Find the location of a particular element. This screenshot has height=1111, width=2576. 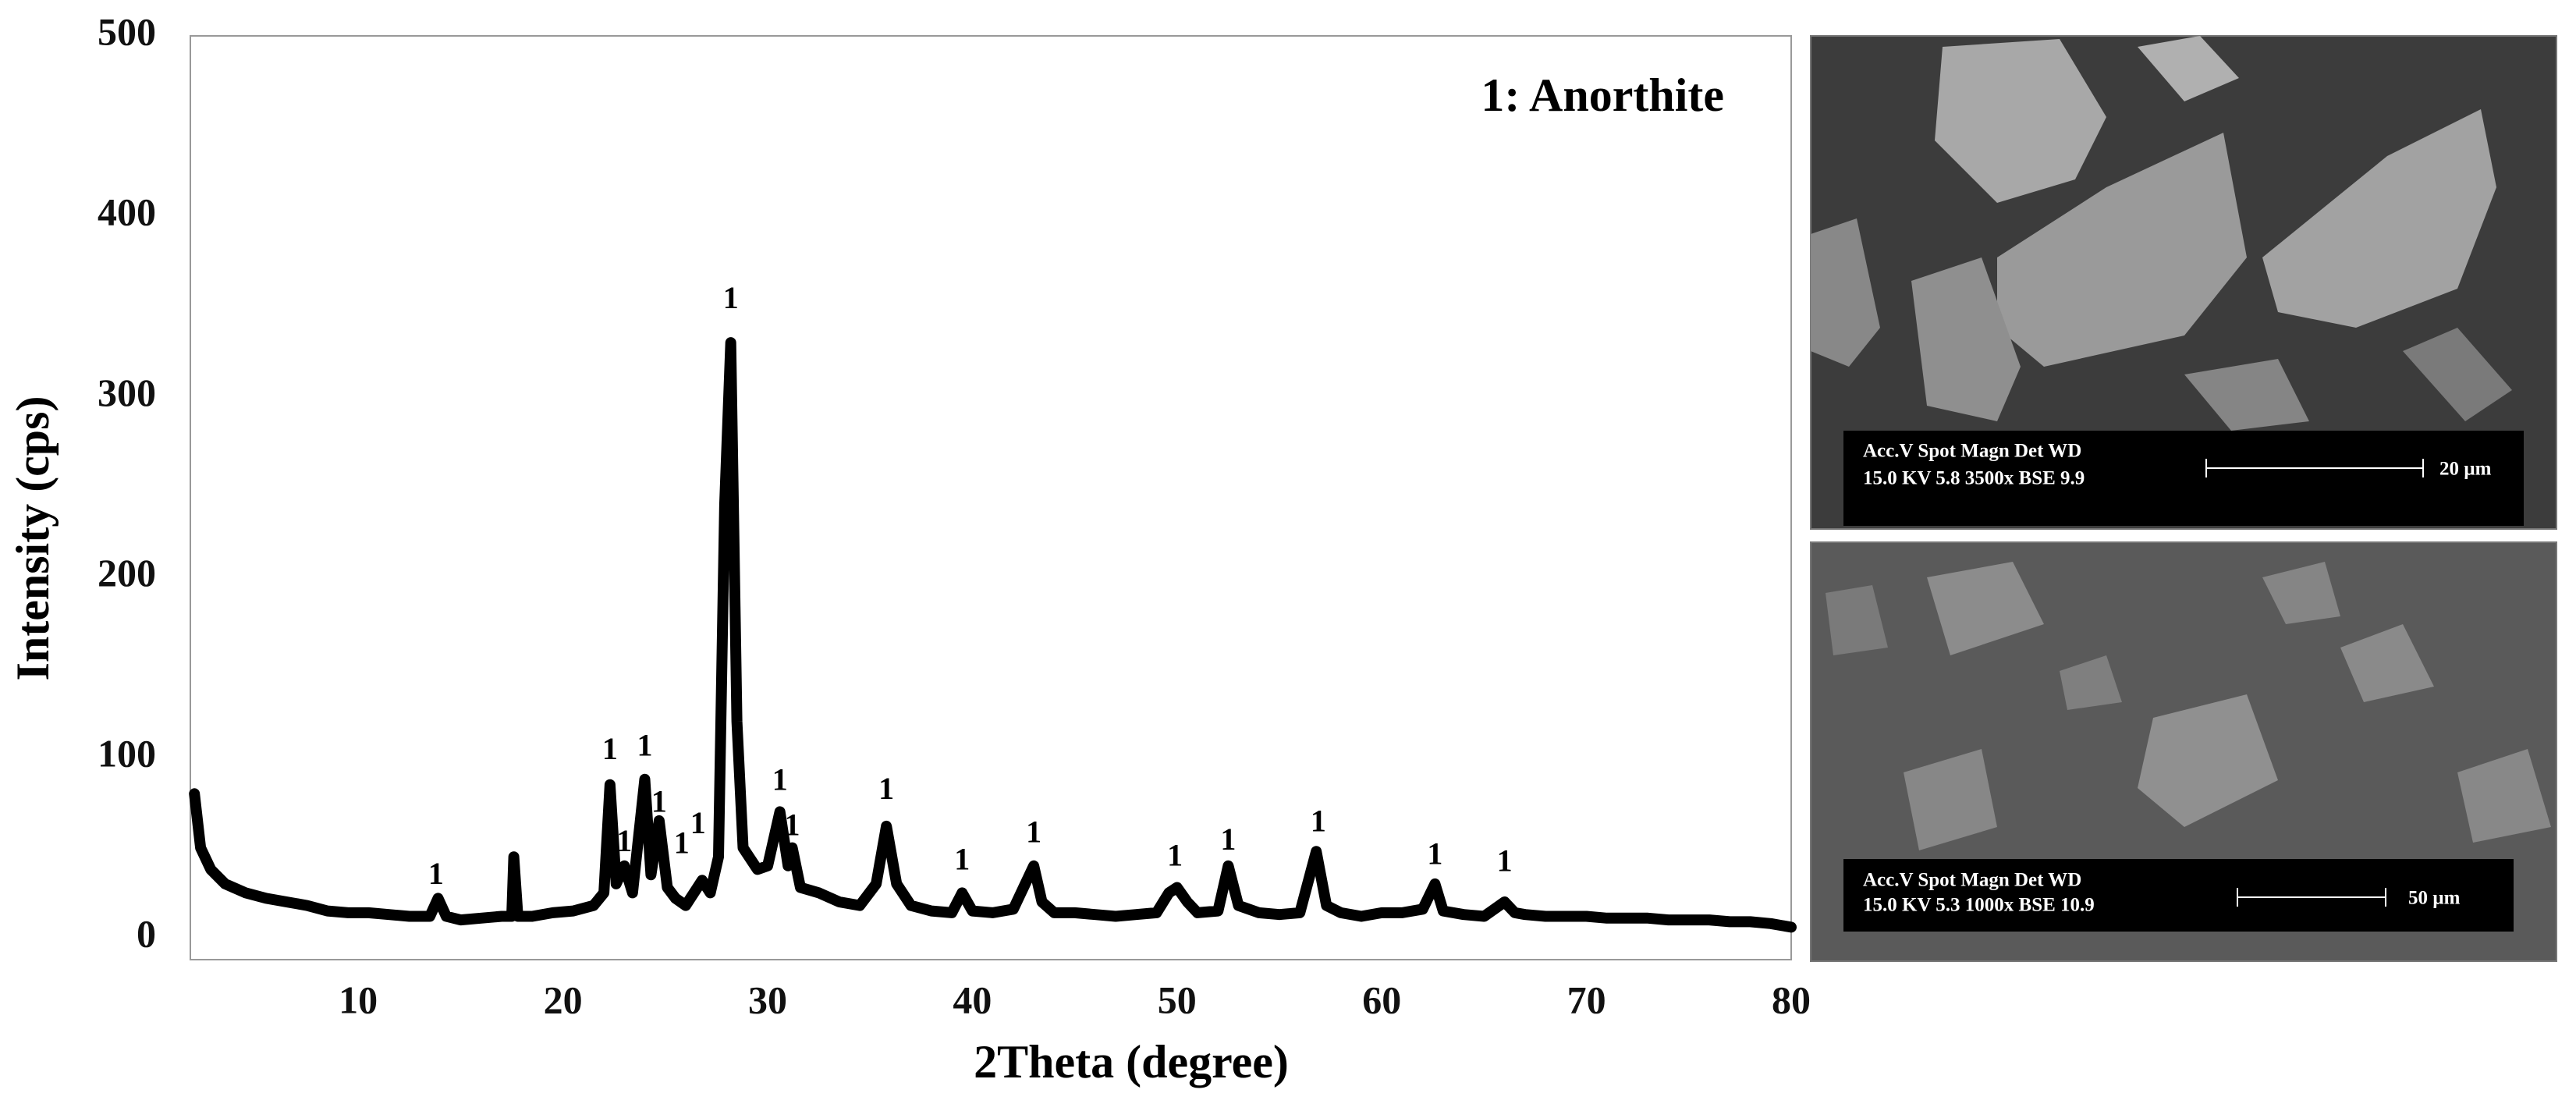

sem-scale-label: 20 µm is located at coordinates (2465, 469).